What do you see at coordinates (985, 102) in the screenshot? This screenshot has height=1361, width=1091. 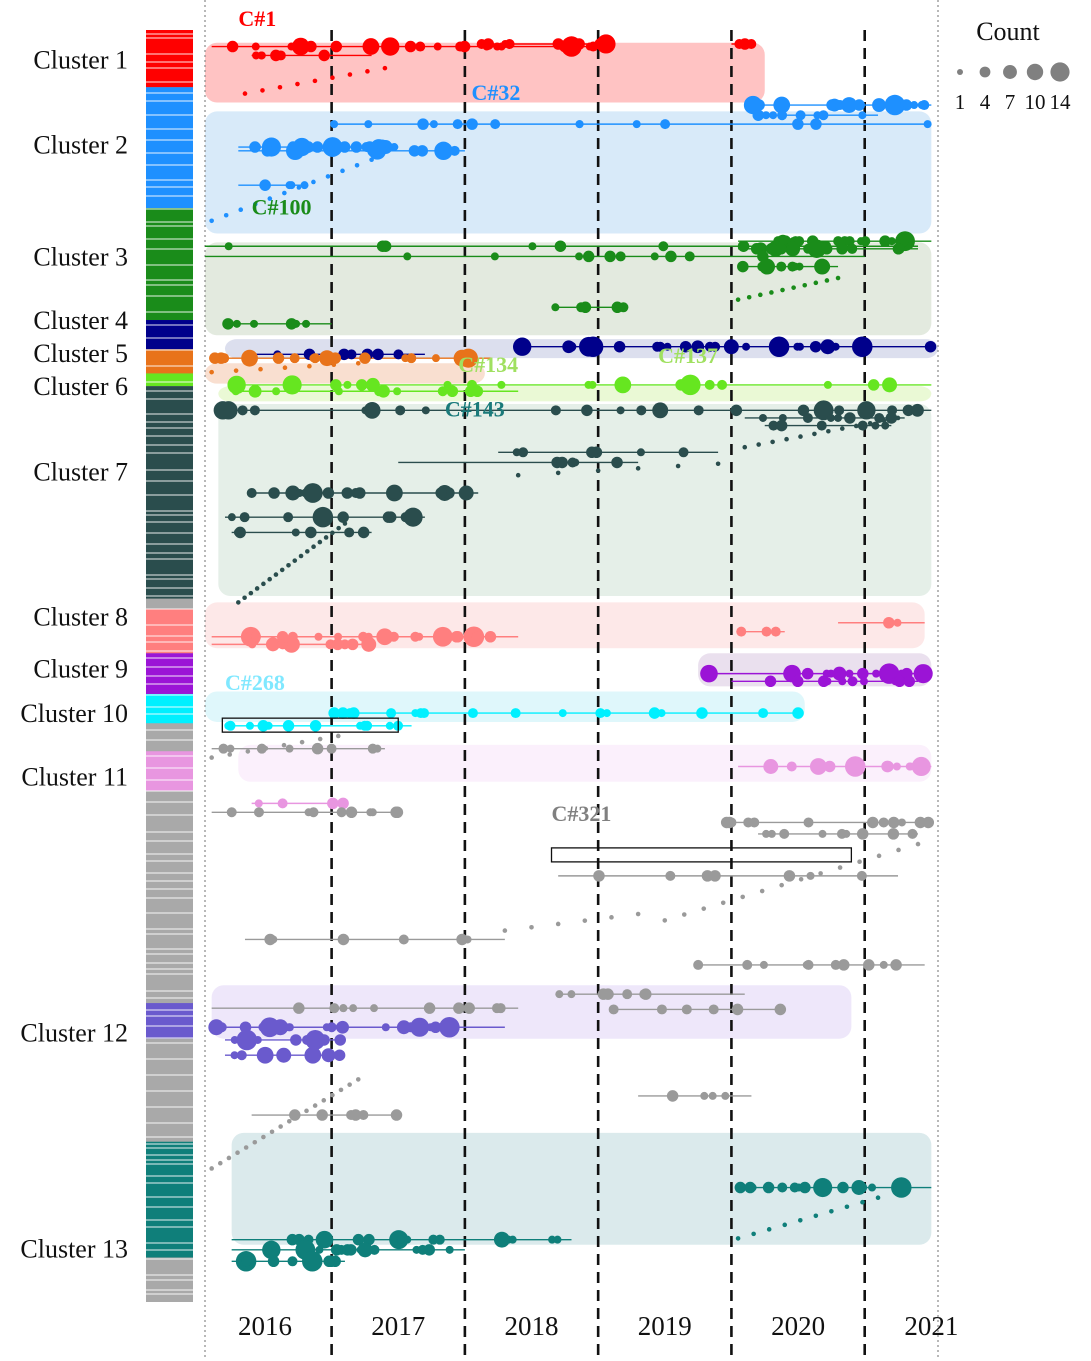 I see `legend-size-label: 4` at bounding box center [985, 102].